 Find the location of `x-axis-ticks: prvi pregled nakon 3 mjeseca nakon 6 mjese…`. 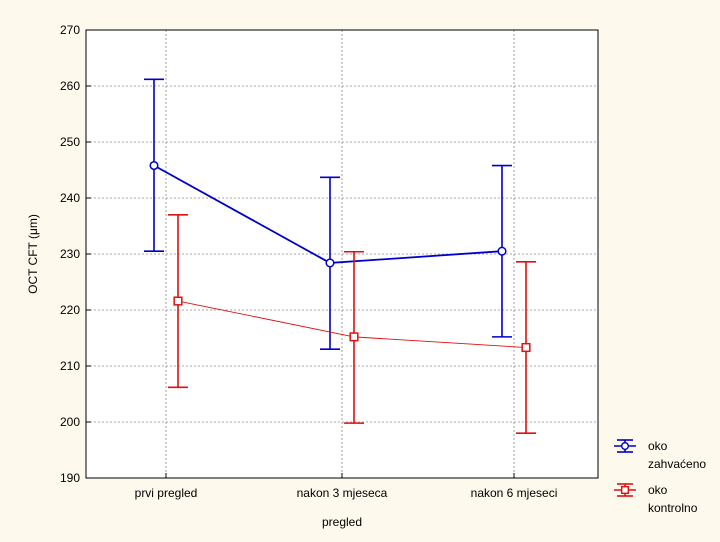

x-axis-ticks: prvi pregled nakon 3 mjeseca nakon 6 mjese… is located at coordinates (346, 486).